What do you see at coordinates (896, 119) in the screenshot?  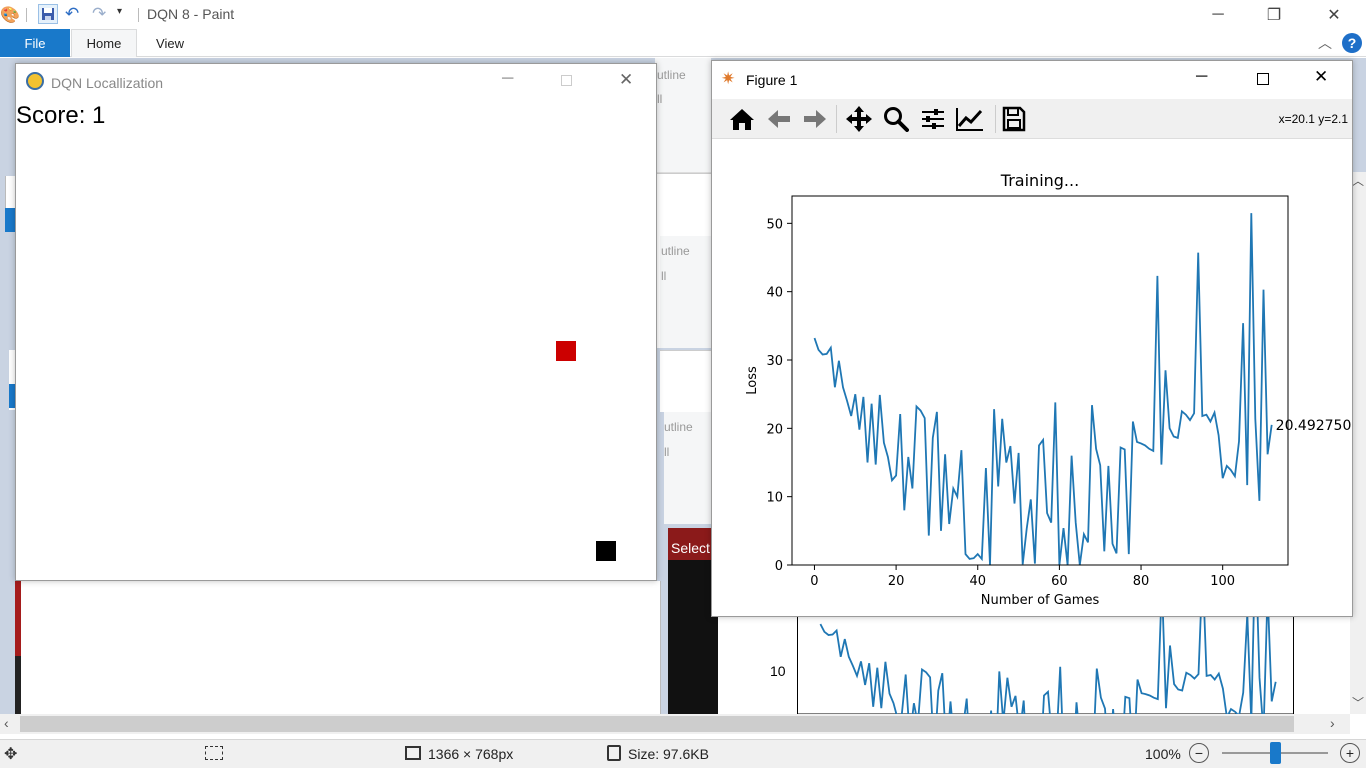 I see `zoom-icon` at bounding box center [896, 119].